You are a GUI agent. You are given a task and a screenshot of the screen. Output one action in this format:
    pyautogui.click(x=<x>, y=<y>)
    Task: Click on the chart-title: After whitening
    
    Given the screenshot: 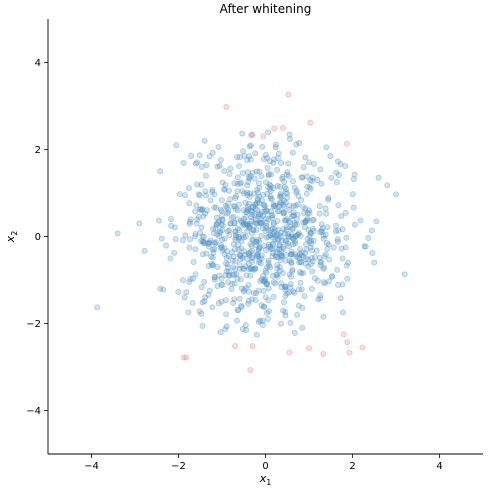 What is the action you would take?
    pyautogui.click(x=266, y=9)
    